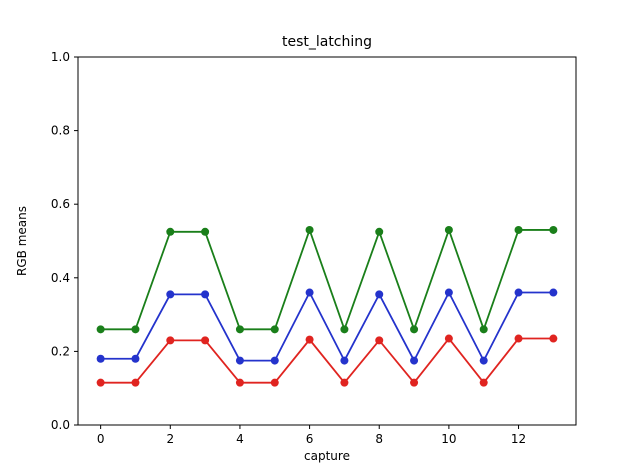  Describe the element at coordinates (327, 42) in the screenshot. I see `chart-title: test_latching` at that location.